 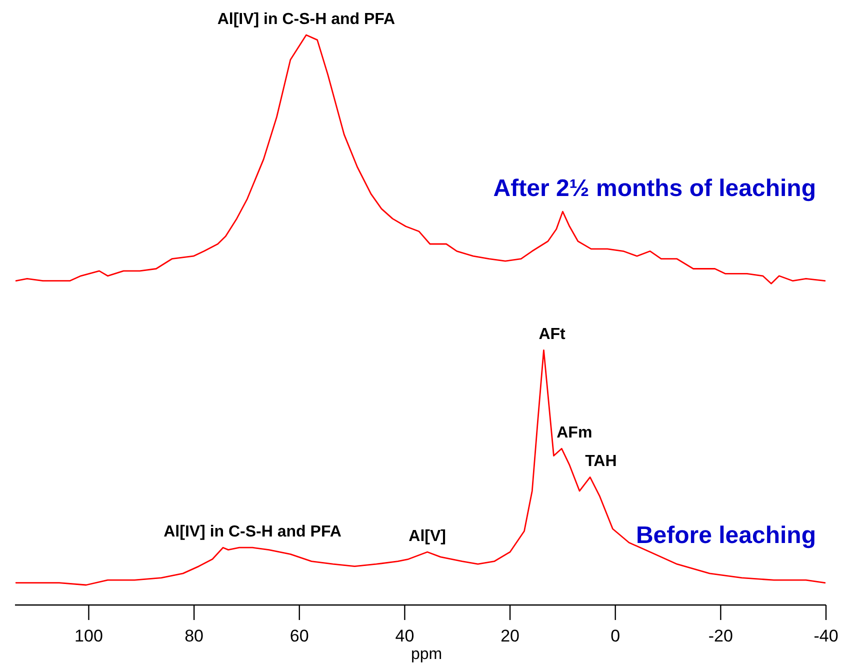 What do you see at coordinates (720, 636) in the screenshot?
I see `x-tick-label: -20` at bounding box center [720, 636].